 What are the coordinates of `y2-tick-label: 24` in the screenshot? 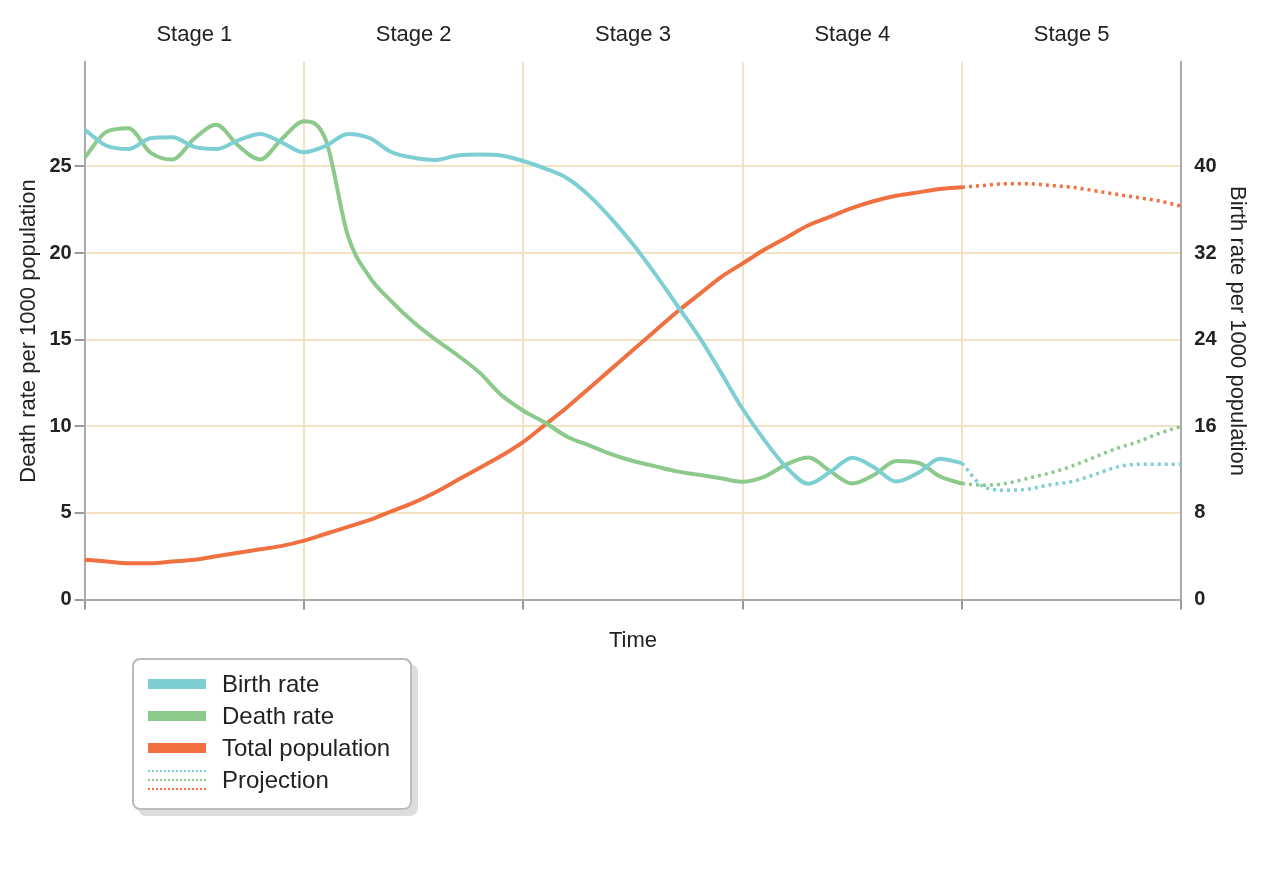 It's located at (1206, 338).